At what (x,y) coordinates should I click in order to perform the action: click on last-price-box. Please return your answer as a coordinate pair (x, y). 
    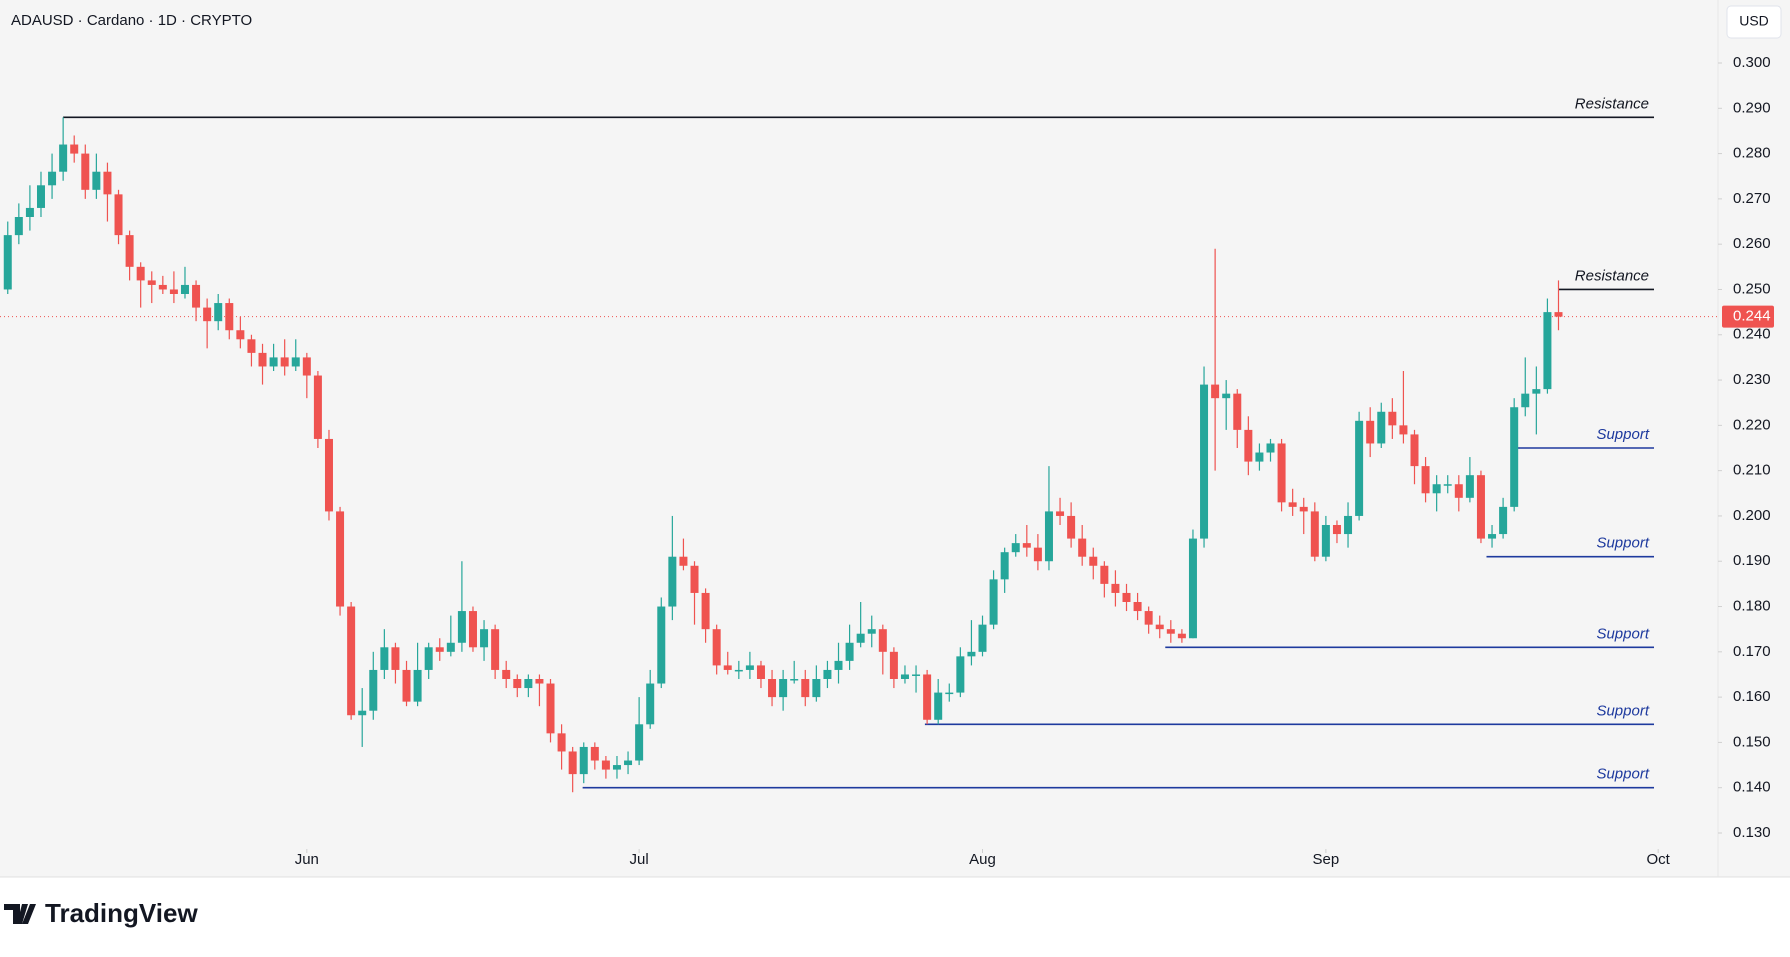
    Looking at the image, I should click on (1748, 316).